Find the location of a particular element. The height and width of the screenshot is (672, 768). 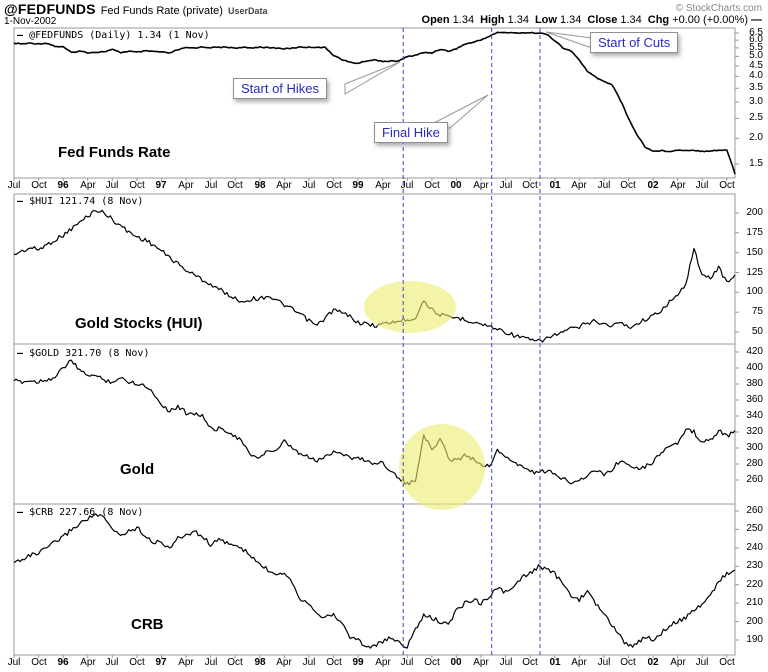

crb-legend-text: $CRB 227.66 (8 Nov) is located at coordinates (86, 512).